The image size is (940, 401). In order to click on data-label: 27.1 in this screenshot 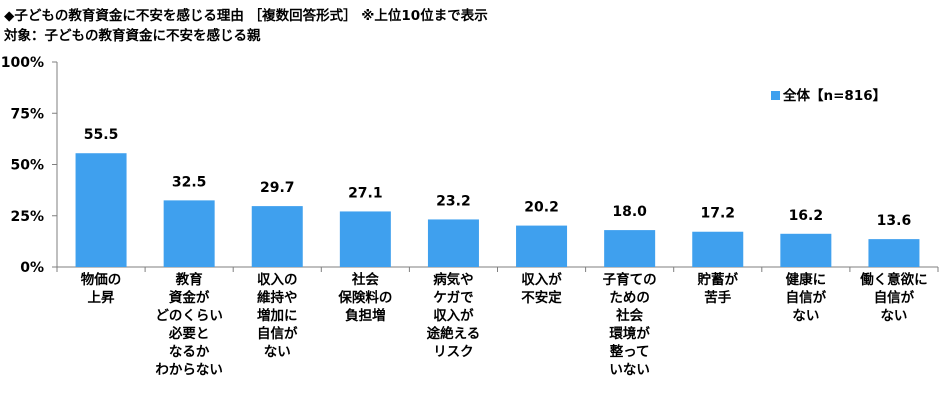, I will do `click(365, 193)`.